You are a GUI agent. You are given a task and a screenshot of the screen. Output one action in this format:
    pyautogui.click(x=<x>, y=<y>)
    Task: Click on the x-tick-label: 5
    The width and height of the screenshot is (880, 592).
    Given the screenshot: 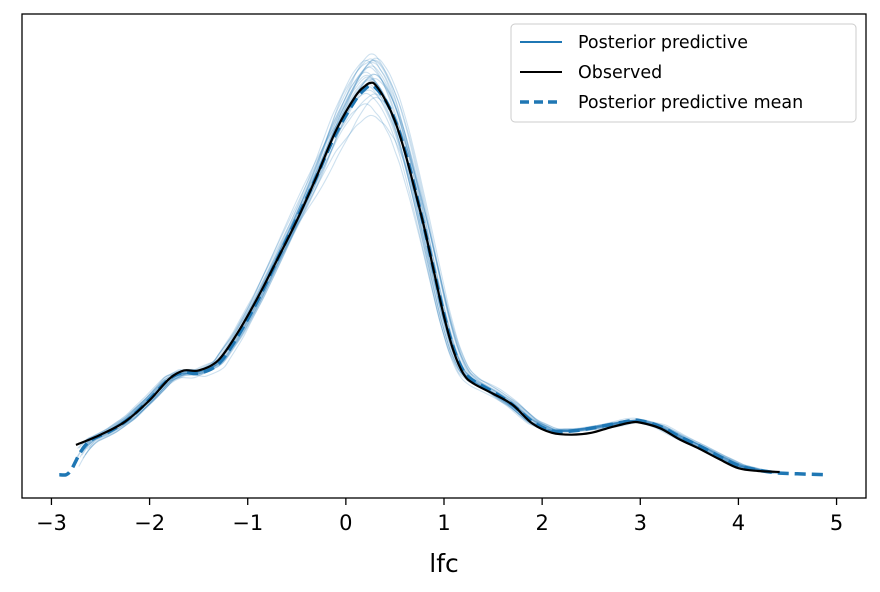 What is the action you would take?
    pyautogui.click(x=836, y=523)
    